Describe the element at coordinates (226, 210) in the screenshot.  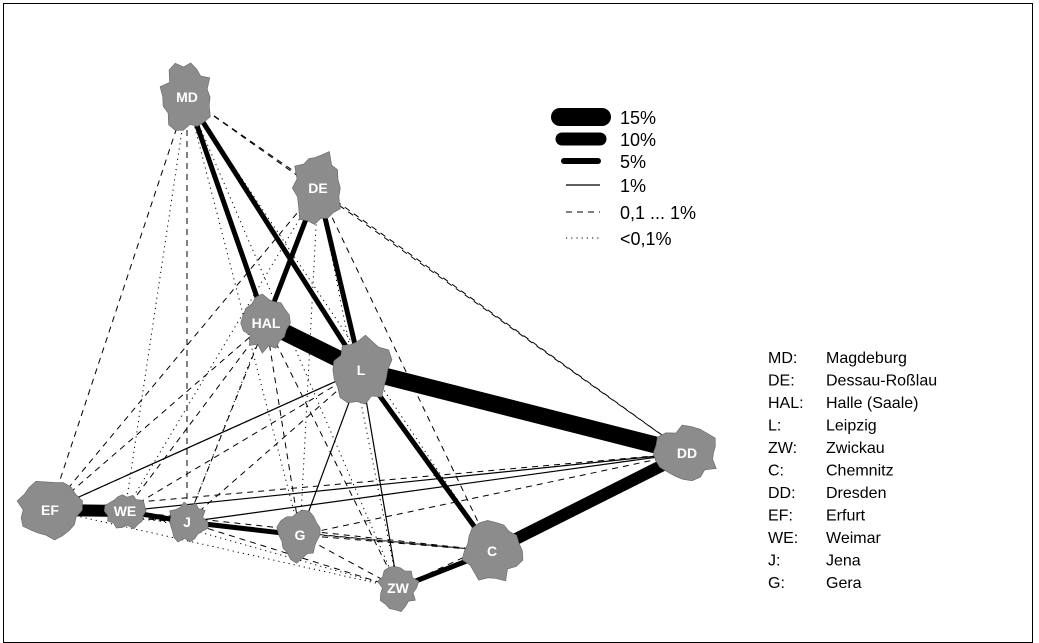
I see `flow-md-hal` at that location.